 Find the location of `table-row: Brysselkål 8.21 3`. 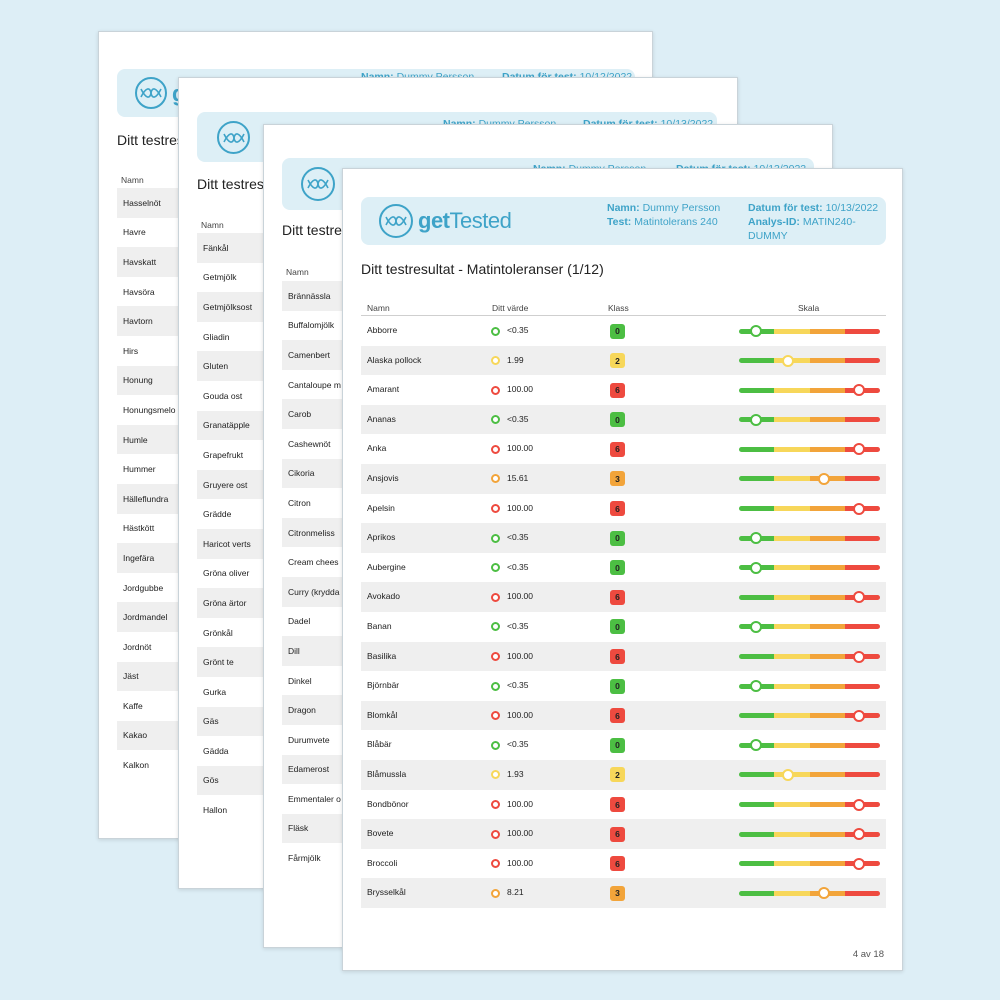

table-row: Brysselkål 8.21 3 is located at coordinates (623, 893).